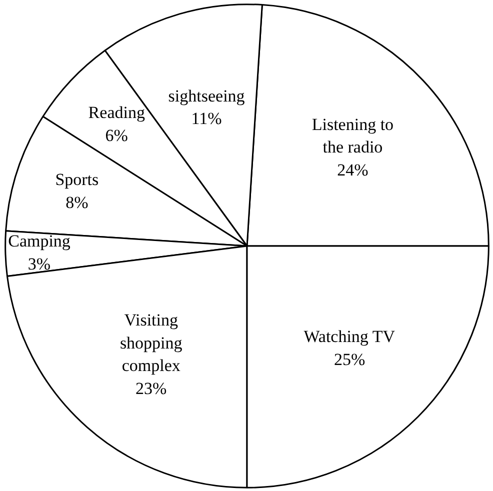 The height and width of the screenshot is (491, 493). I want to click on slice-label: Sports, so click(77, 180).